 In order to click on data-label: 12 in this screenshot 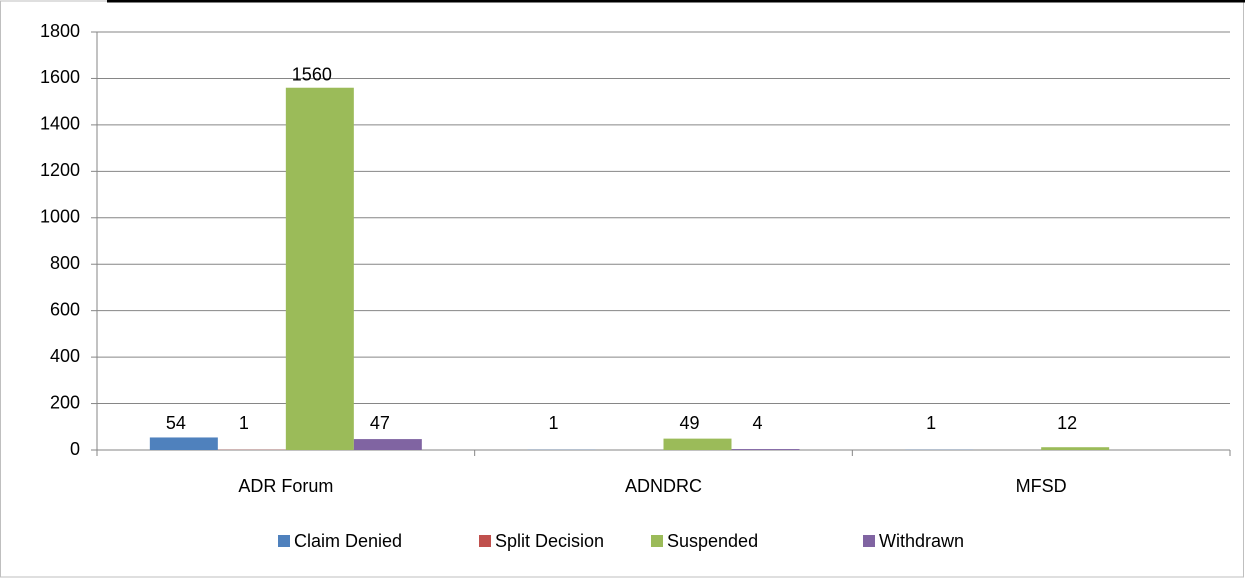, I will do `click(1067, 423)`.